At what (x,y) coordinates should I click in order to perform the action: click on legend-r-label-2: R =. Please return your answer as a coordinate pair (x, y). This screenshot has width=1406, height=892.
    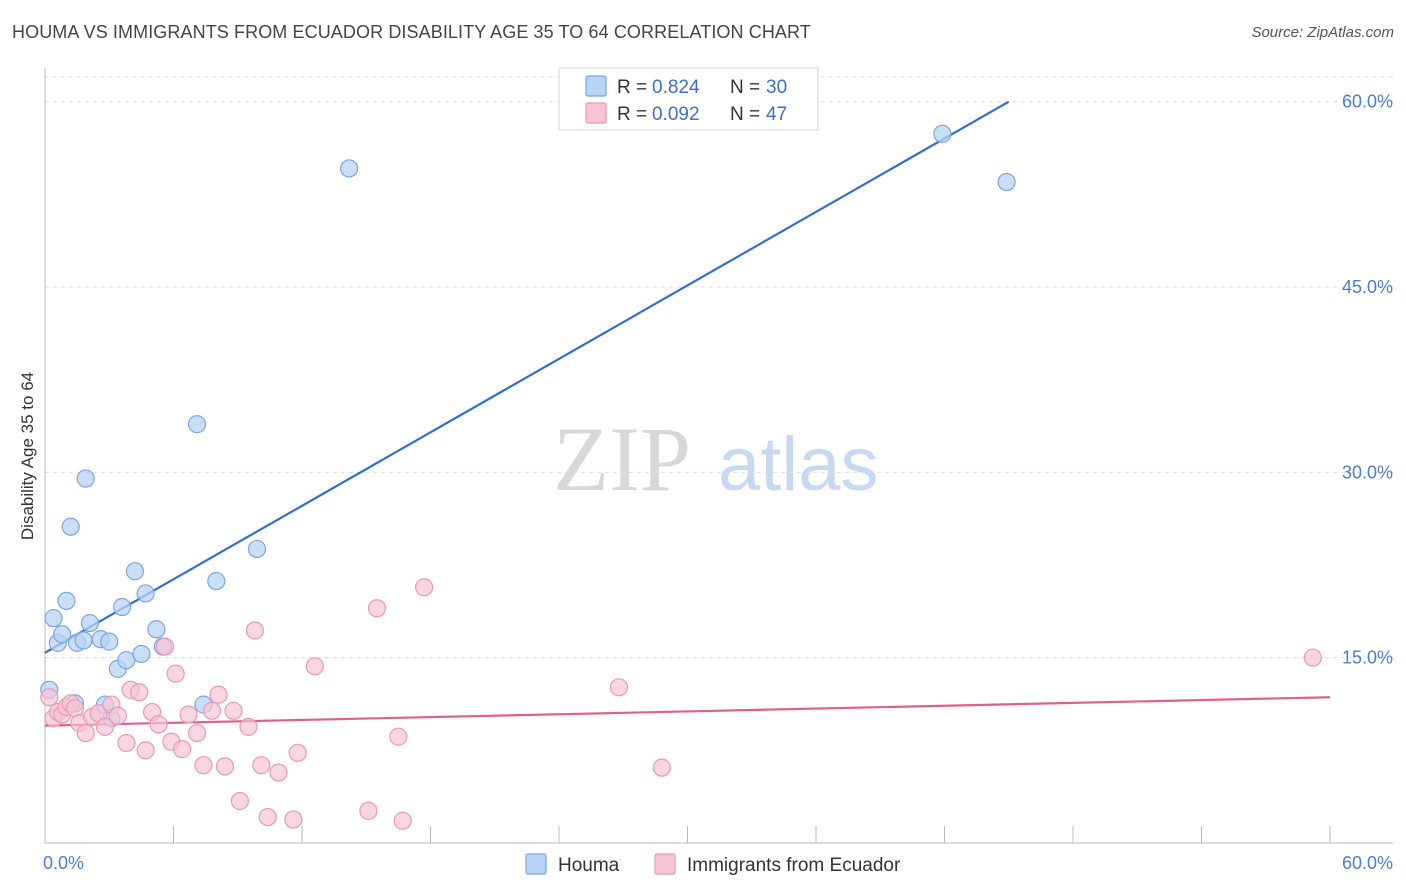
    Looking at the image, I should click on (632, 114).